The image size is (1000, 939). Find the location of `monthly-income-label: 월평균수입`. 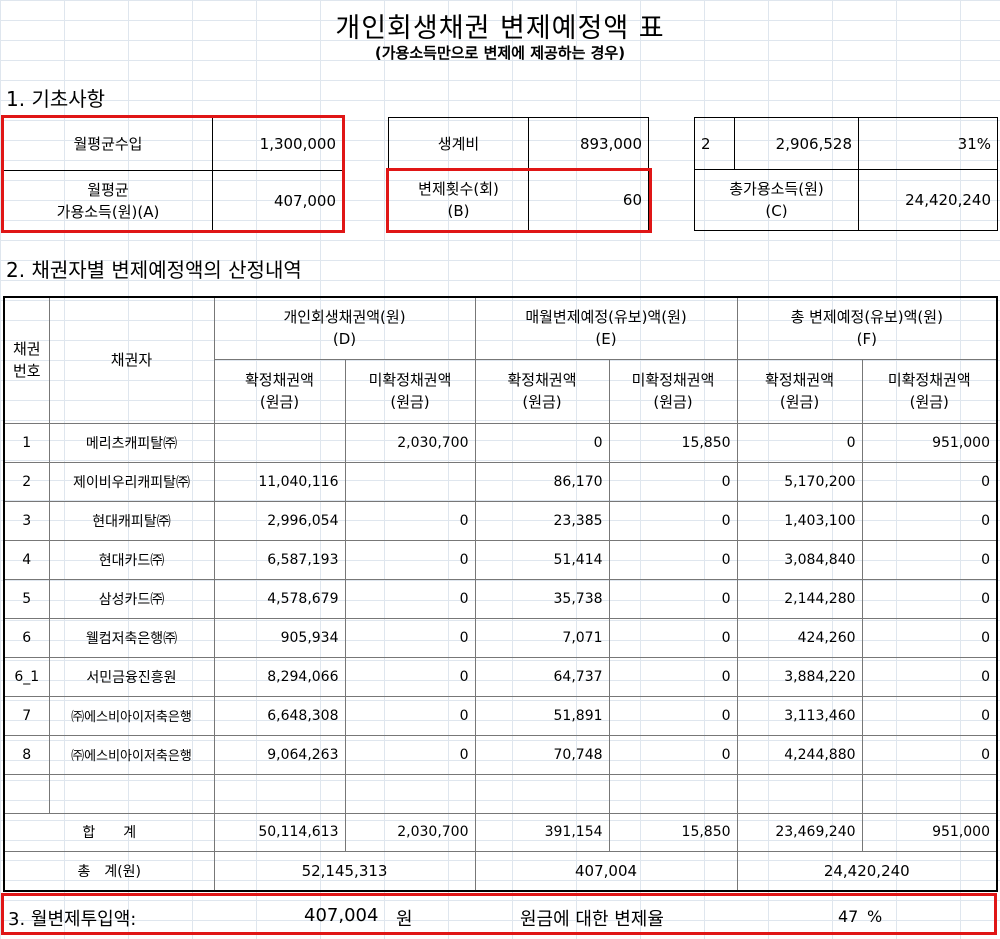

monthly-income-label: 월평균수입 is located at coordinates (107, 143).